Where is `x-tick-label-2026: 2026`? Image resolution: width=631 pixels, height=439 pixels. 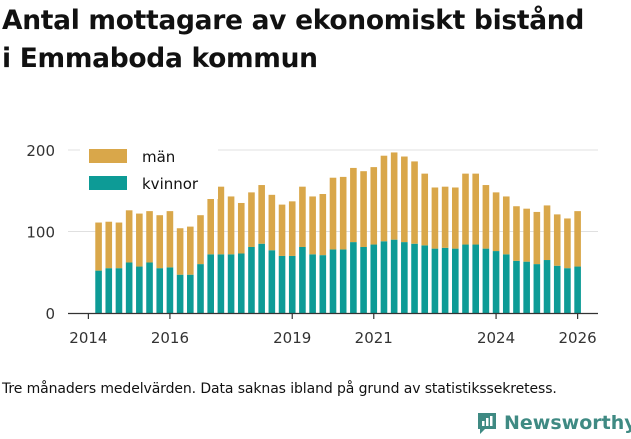
x-tick-label-2026: 2026 is located at coordinates (578, 338).